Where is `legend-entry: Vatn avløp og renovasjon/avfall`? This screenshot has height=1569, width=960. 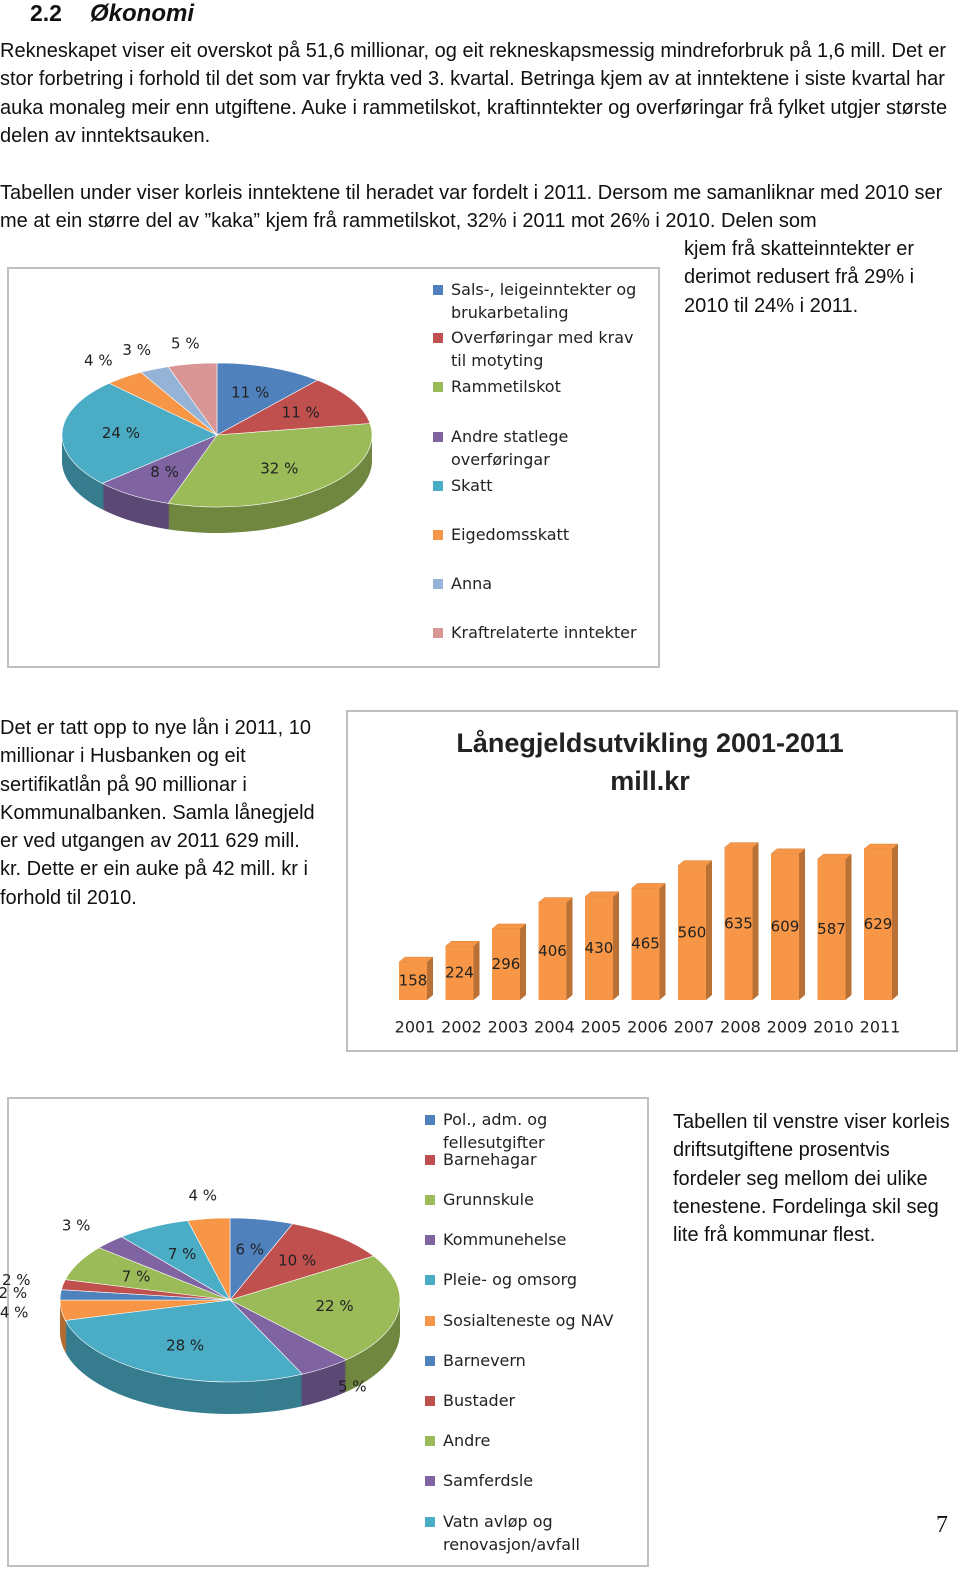
legend-entry: Vatn avløp og renovasjon/avfall is located at coordinates (539, 1533).